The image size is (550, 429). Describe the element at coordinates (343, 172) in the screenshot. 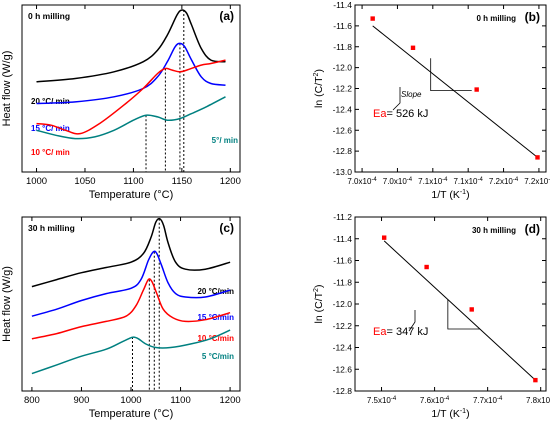

I see `y-tick-label: -13.0` at that location.